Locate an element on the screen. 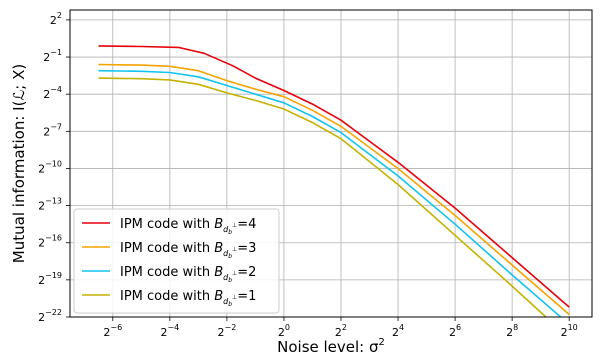  x-tick-label: 20 is located at coordinates (284, 331).